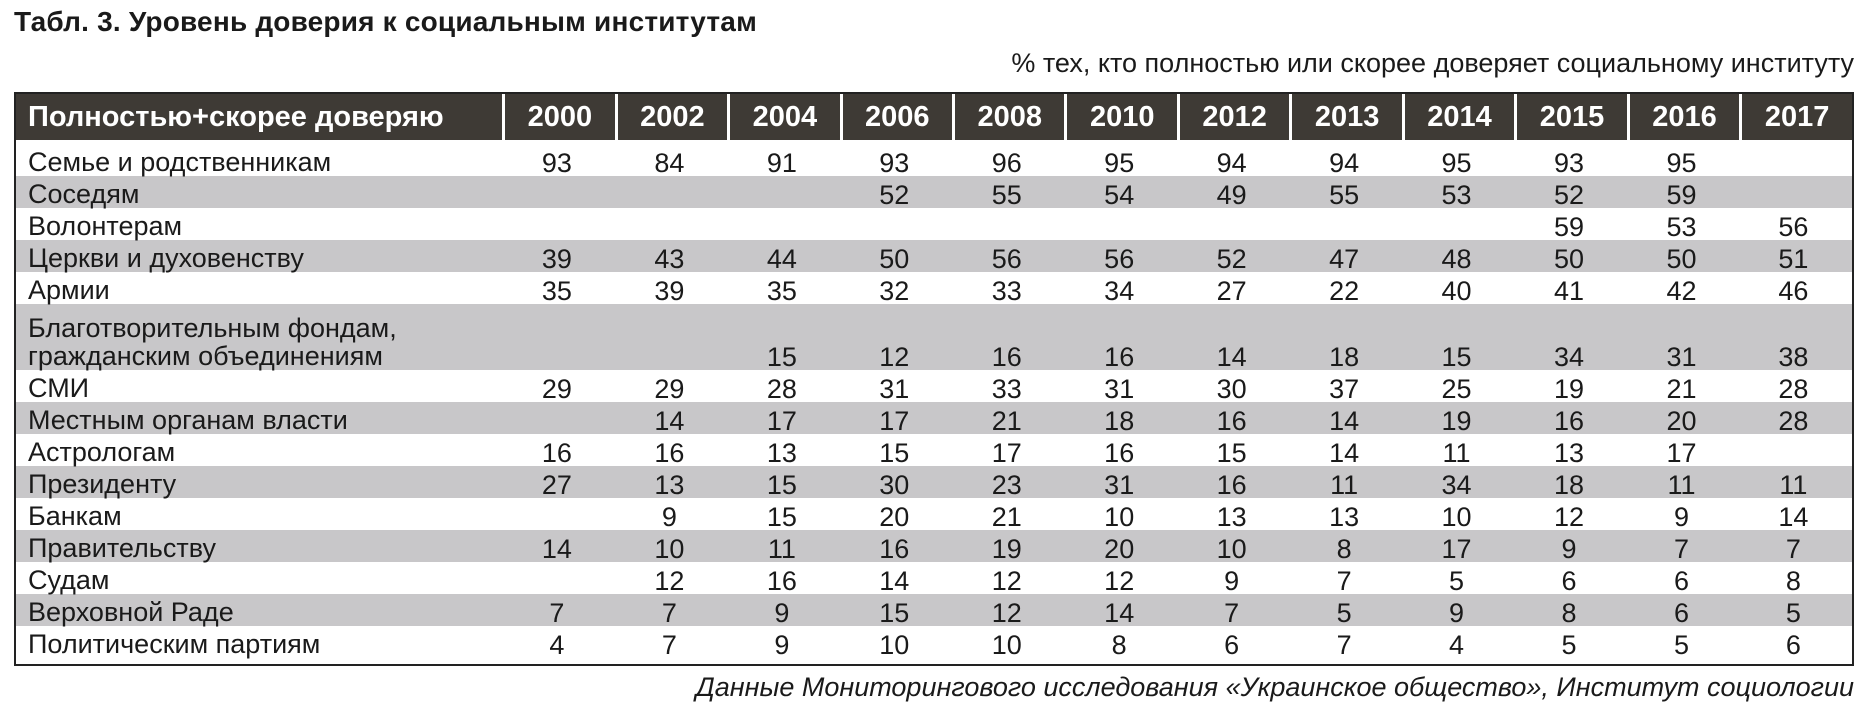 This screenshot has height=712, width=1864. What do you see at coordinates (1456, 517) in the screenshot?
I see `value-cell: 10` at bounding box center [1456, 517].